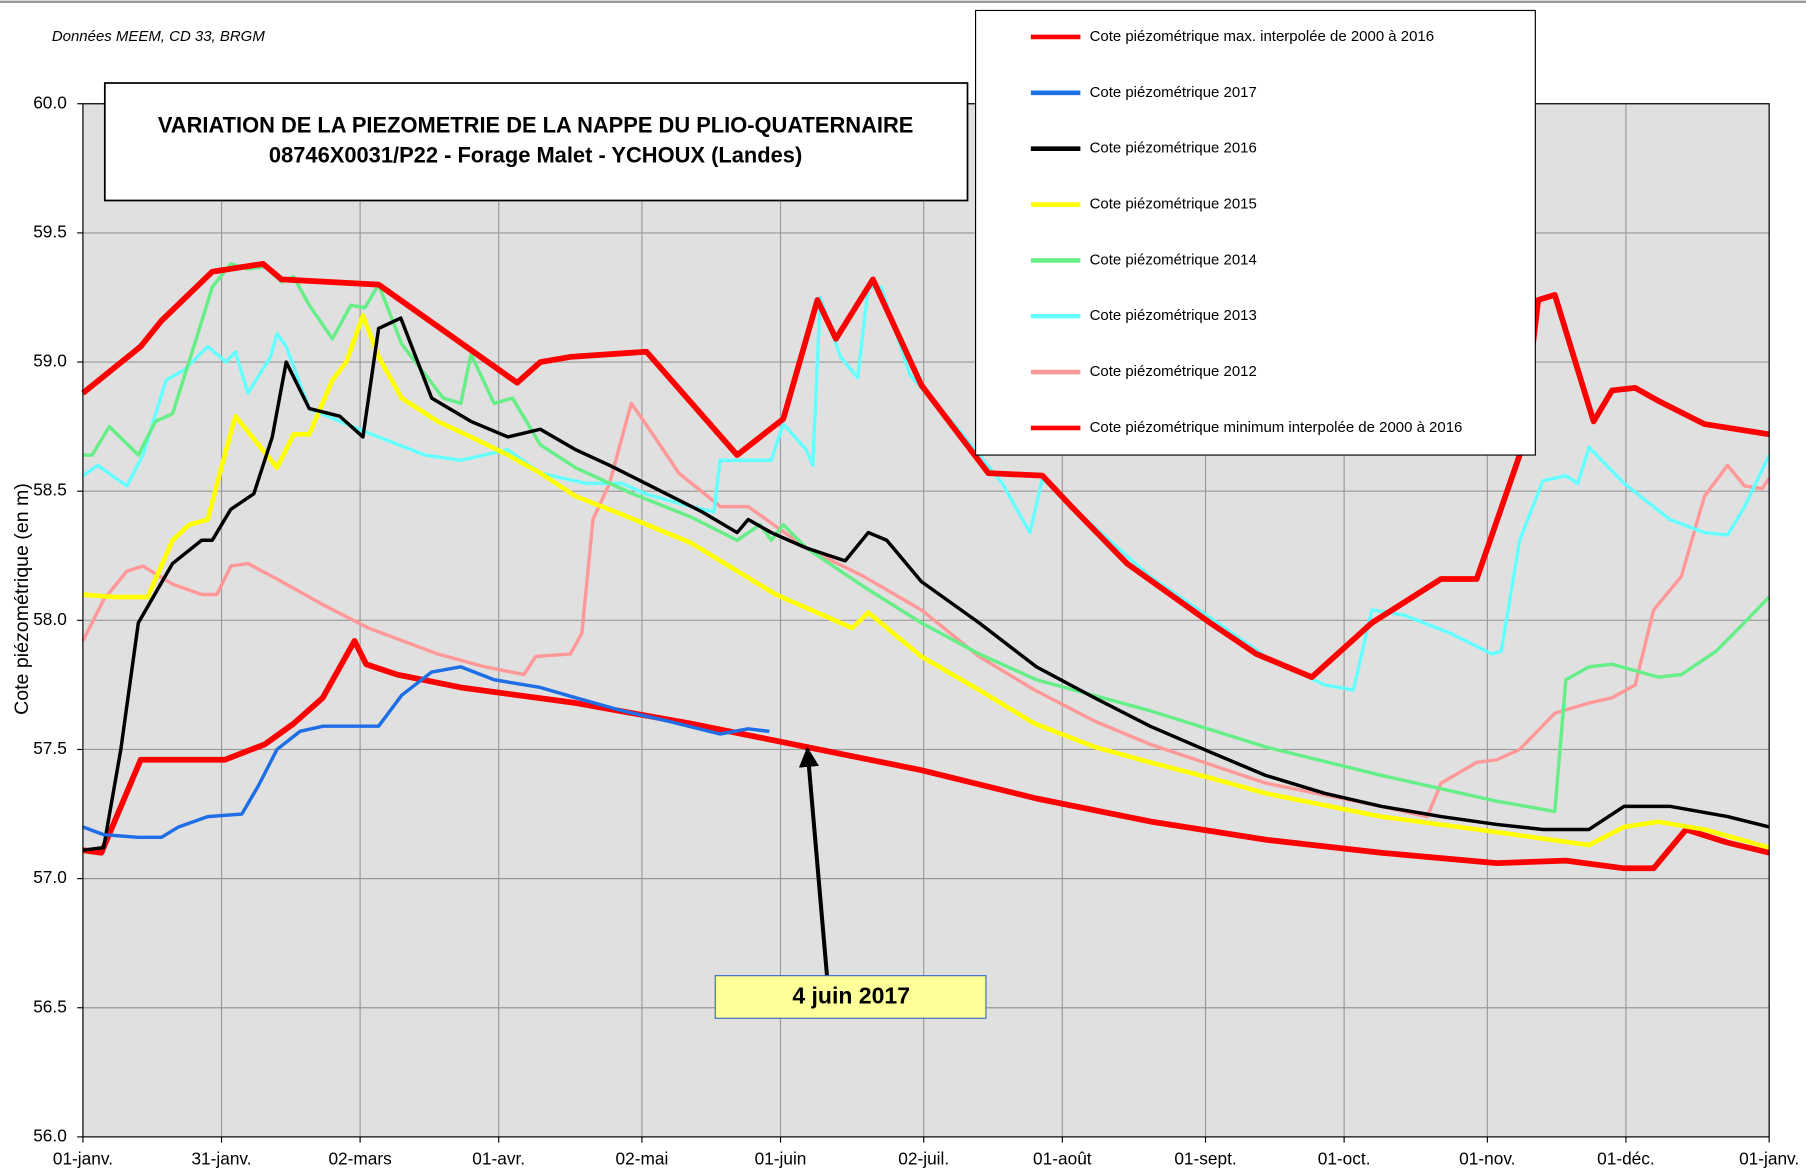 This screenshot has height=1175, width=1806. What do you see at coordinates (50, 1006) in the screenshot?
I see `y-tick-label: 56.5` at bounding box center [50, 1006].